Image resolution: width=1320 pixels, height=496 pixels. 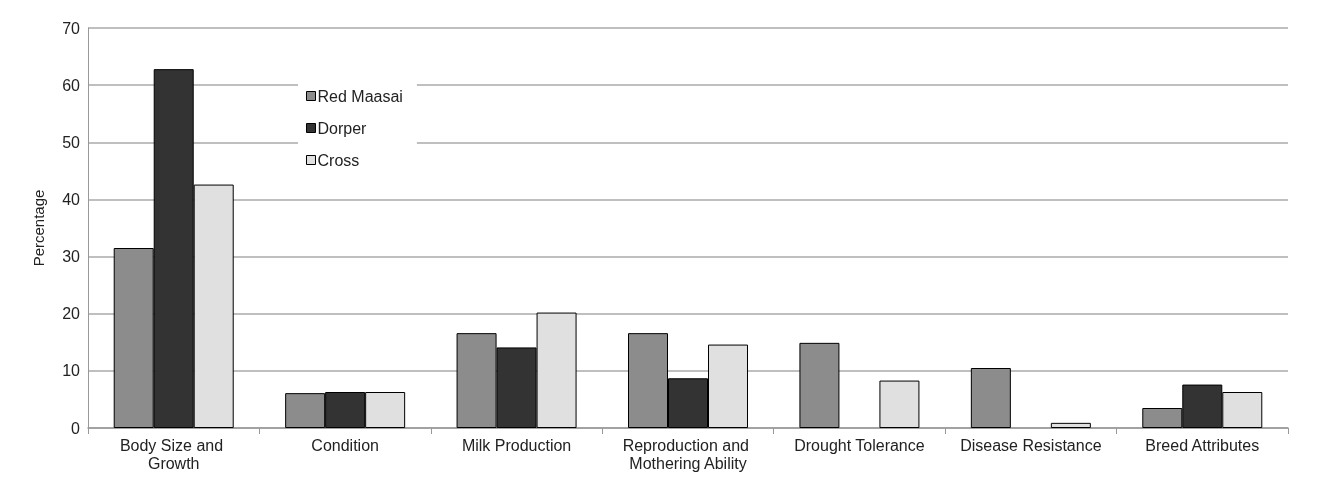 What do you see at coordinates (71, 28) in the screenshot?
I see `y-tick-label: 70` at bounding box center [71, 28].